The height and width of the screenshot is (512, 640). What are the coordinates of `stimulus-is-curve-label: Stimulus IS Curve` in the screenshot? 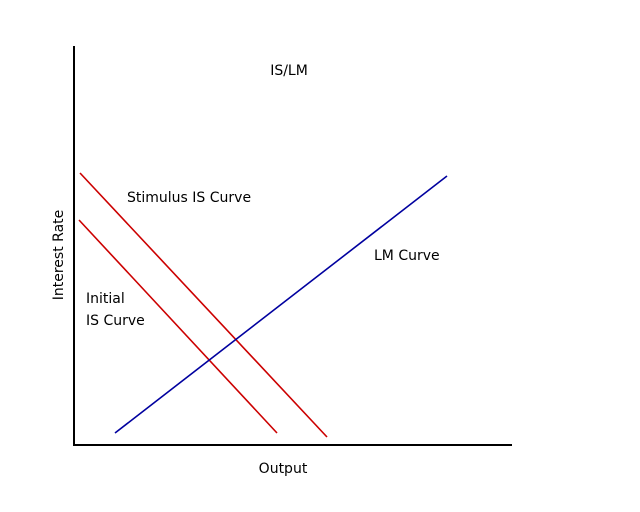 It's located at (189, 198).